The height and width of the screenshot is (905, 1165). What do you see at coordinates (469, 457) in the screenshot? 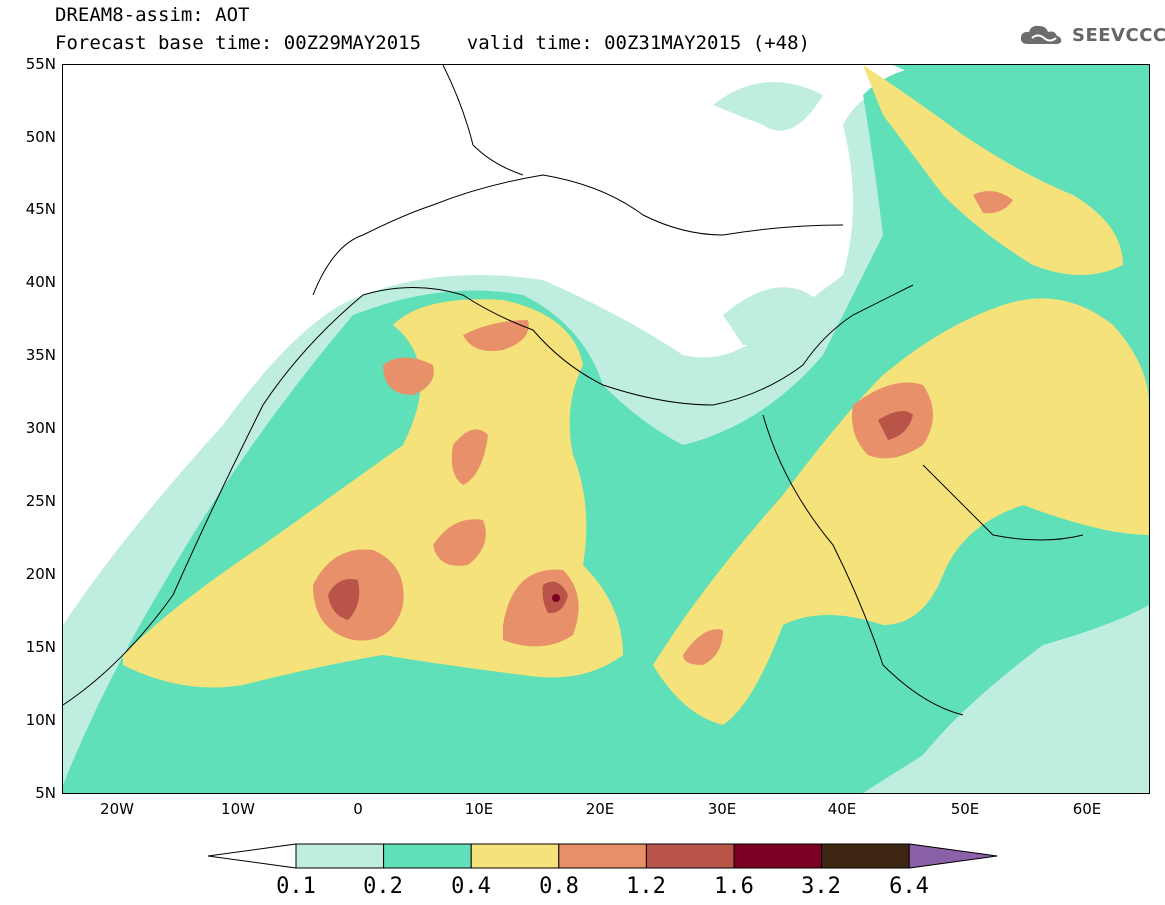
I see `aot-band-0.8f` at bounding box center [469, 457].